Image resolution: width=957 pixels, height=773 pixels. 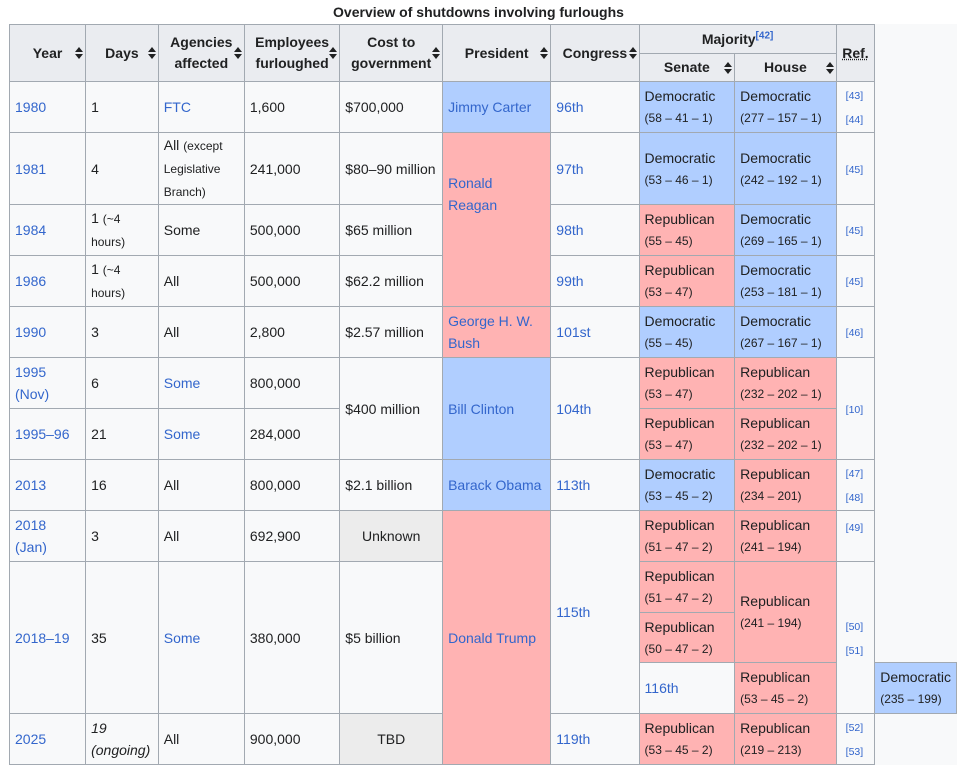 What do you see at coordinates (292, 281) in the screenshot?
I see `employees-cell: 500,000` at bounding box center [292, 281].